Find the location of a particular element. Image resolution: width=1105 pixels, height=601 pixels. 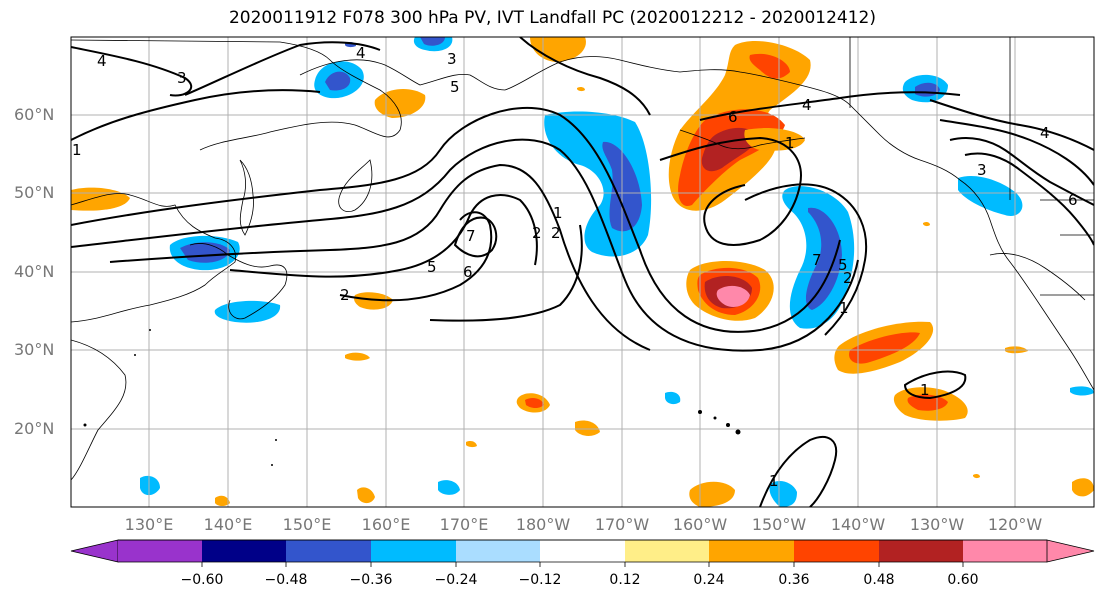

lon-label: 150°W is located at coordinates (779, 524).